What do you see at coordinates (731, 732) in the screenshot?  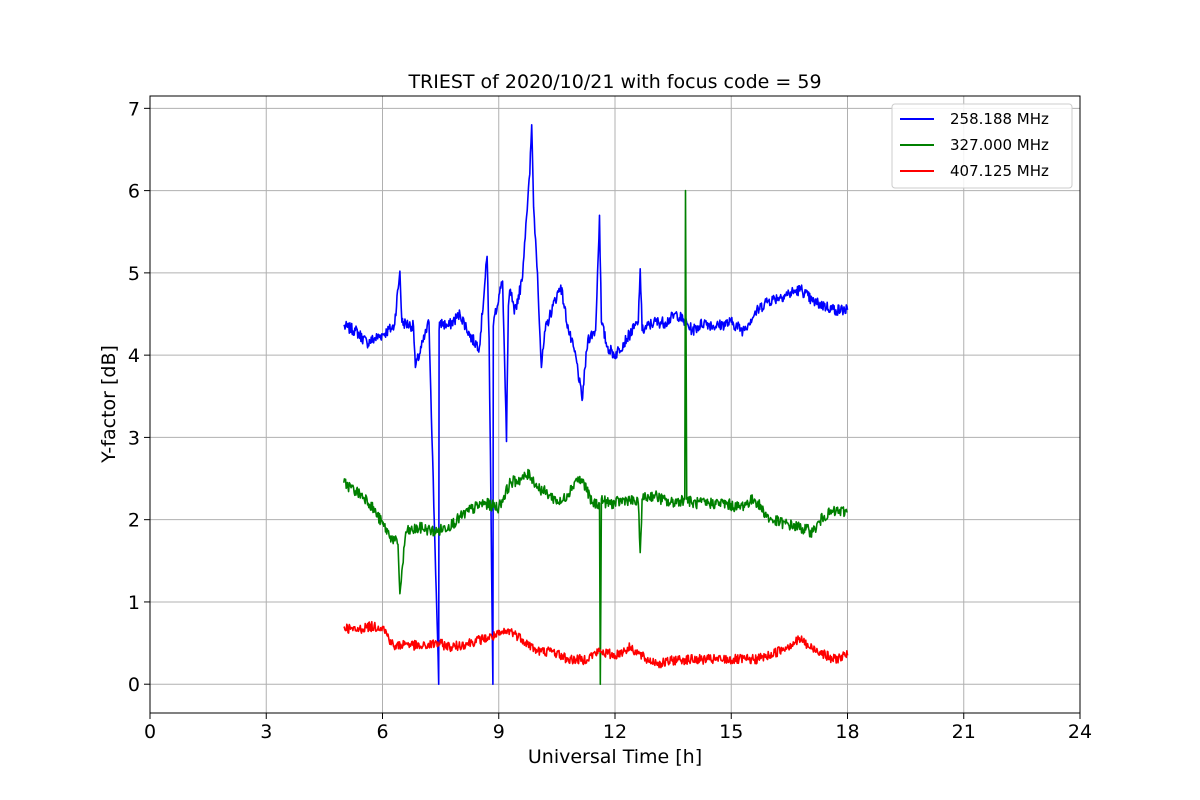 I see `x-tick-label: 15` at bounding box center [731, 732].